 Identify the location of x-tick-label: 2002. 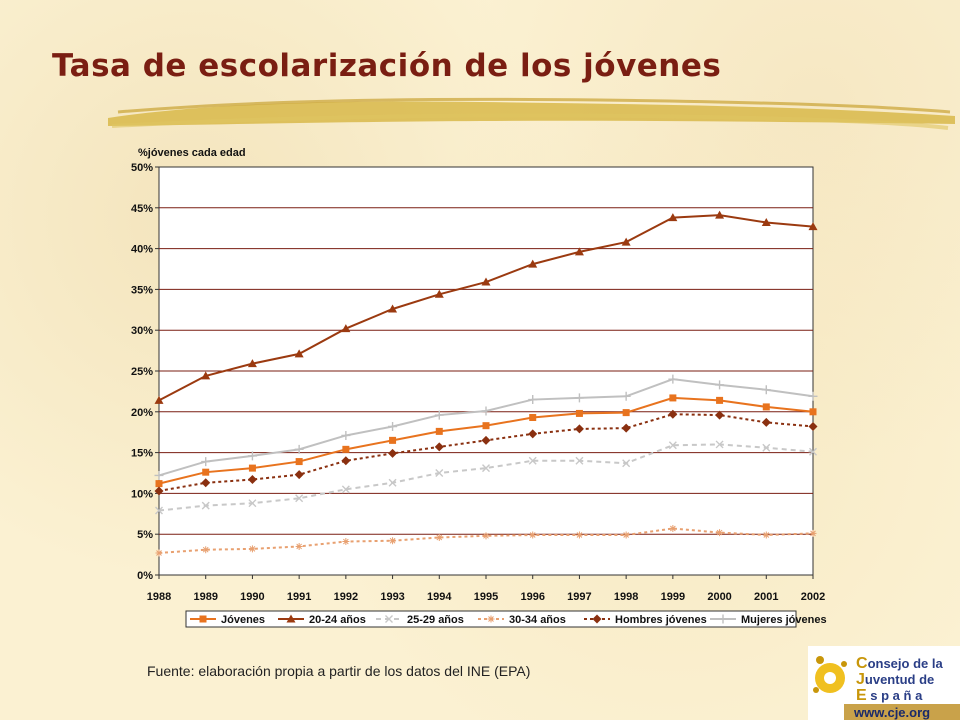
(813, 597).